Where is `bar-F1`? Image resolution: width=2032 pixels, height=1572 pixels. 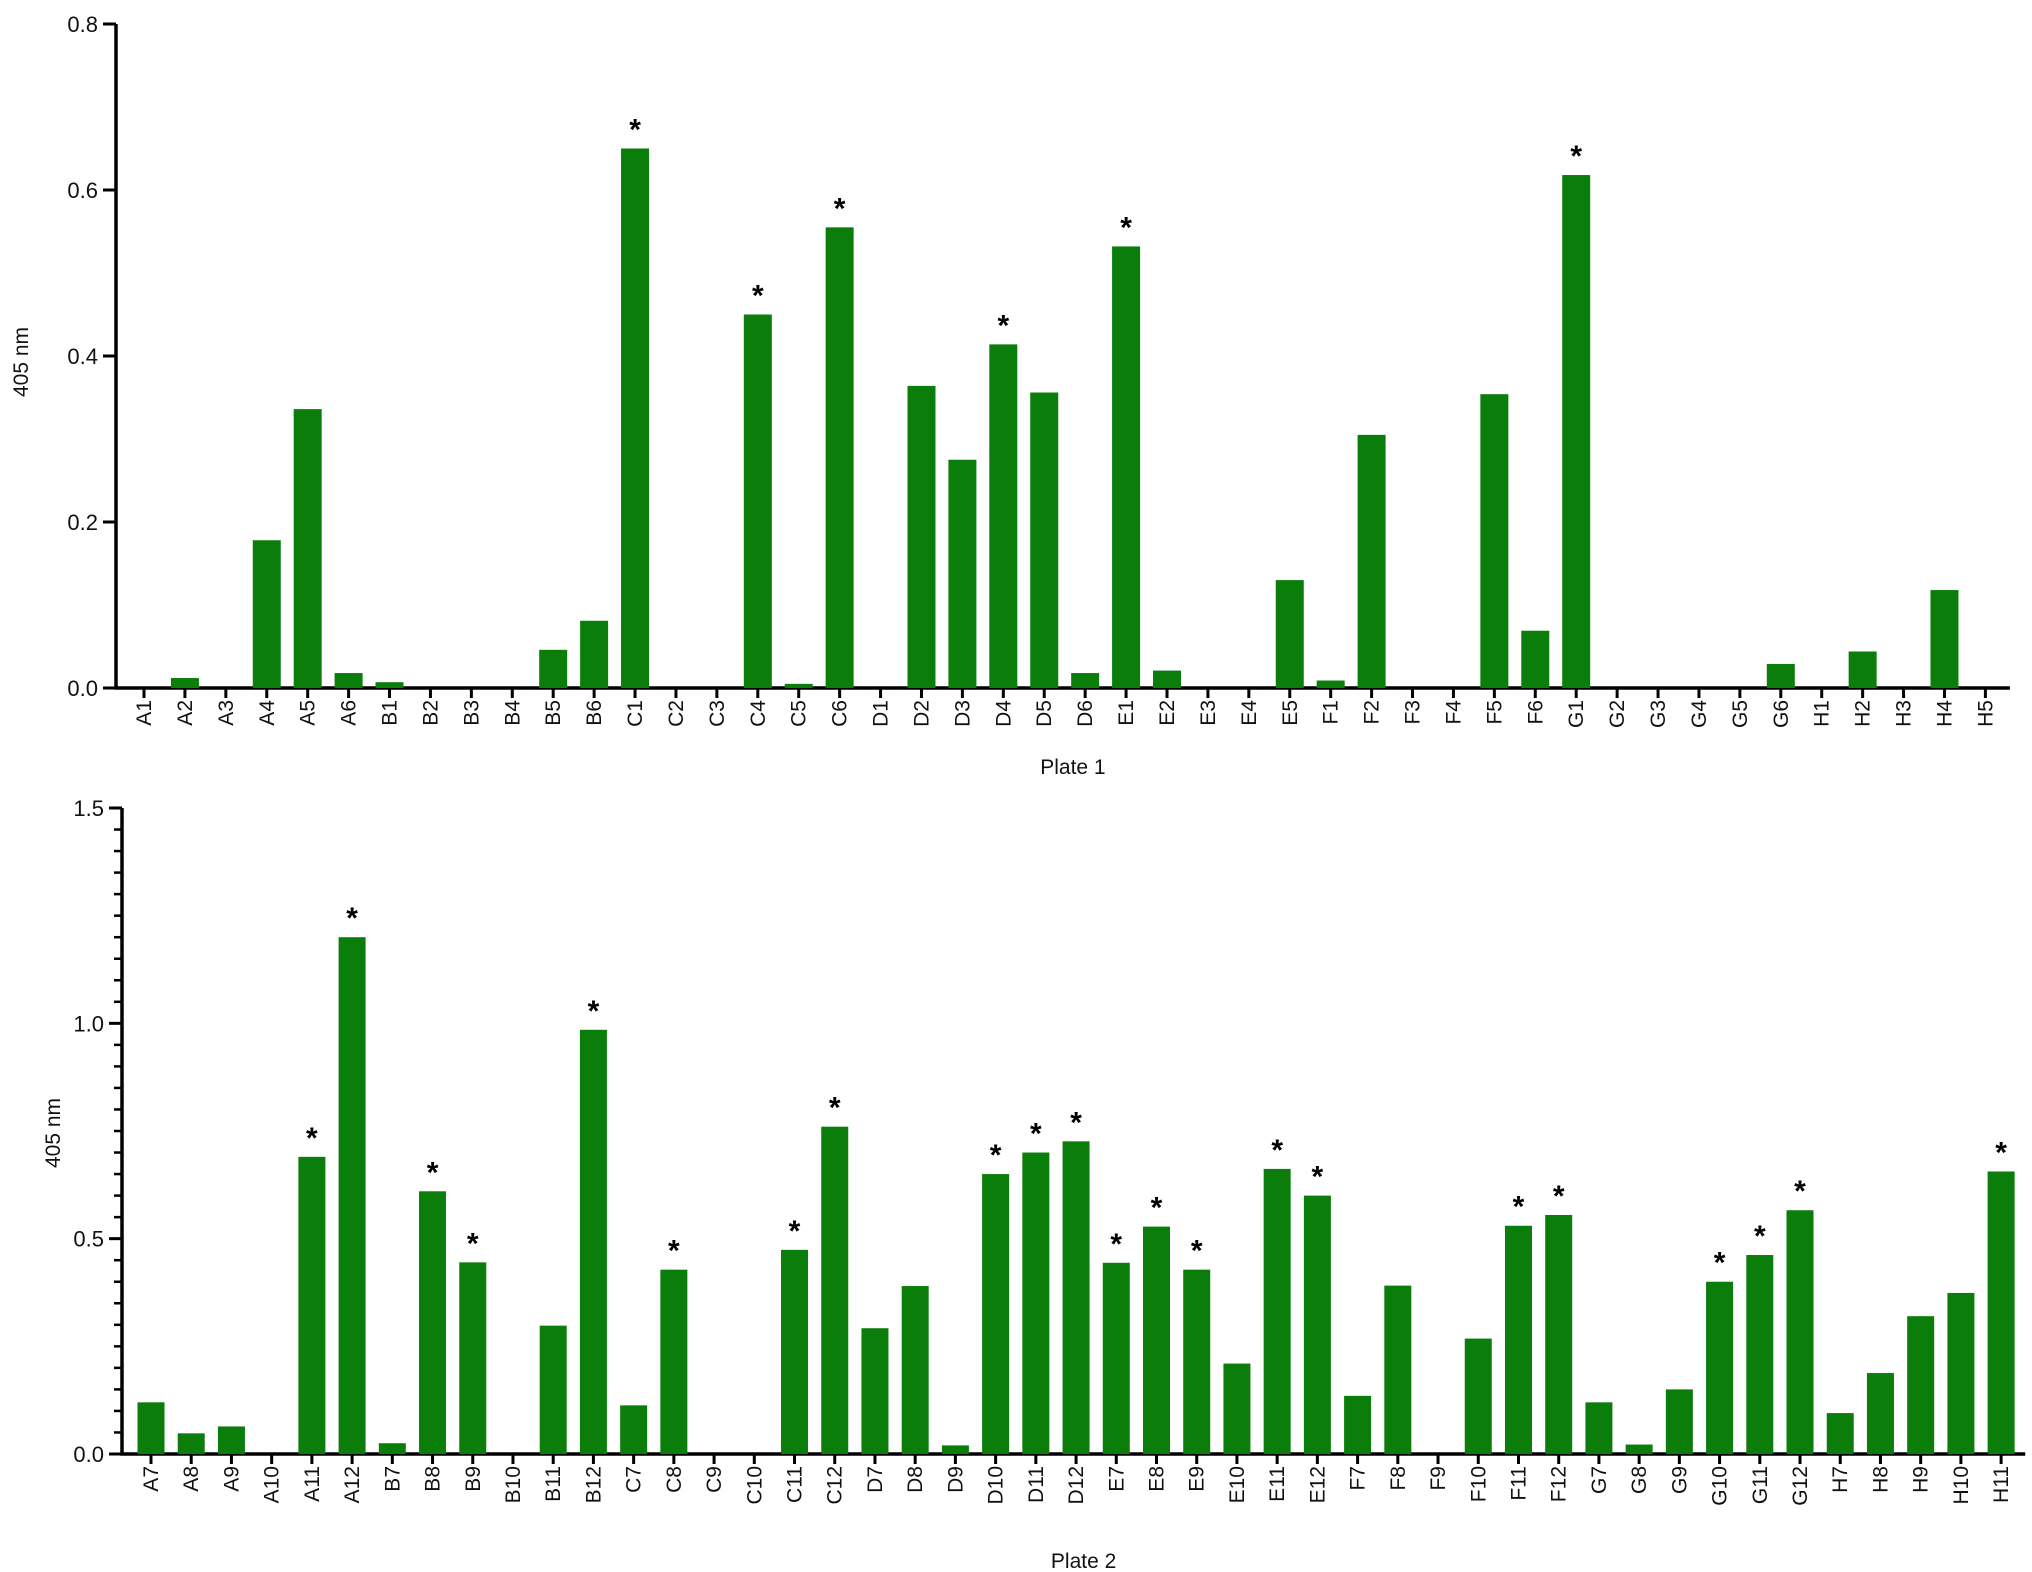 bar-F1 is located at coordinates (1330, 684).